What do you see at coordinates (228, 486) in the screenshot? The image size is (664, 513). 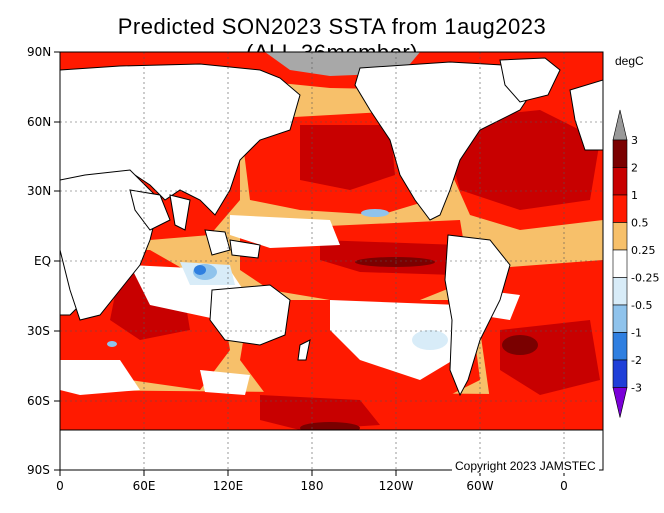 I see `lon-label: 120E` at bounding box center [228, 486].